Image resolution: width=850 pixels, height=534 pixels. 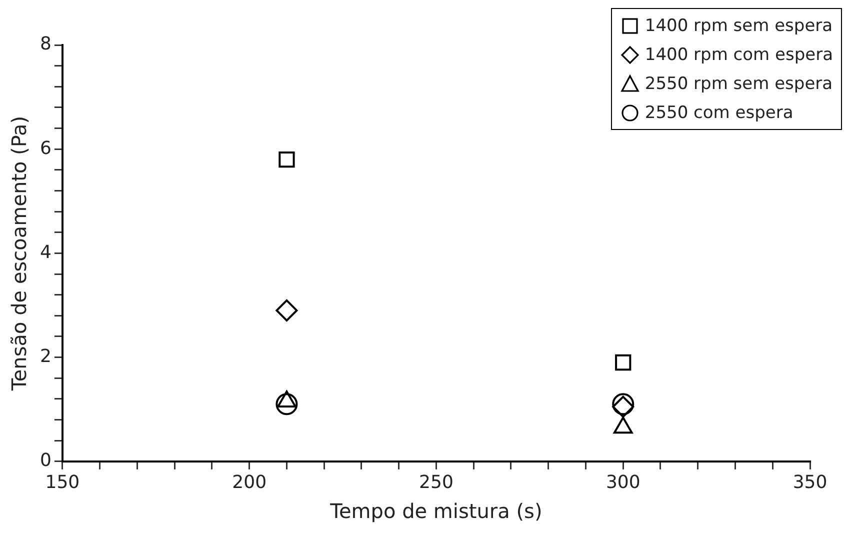 What do you see at coordinates (738, 54) in the screenshot?
I see `legend-label: 1400 rpm com espera` at bounding box center [738, 54].